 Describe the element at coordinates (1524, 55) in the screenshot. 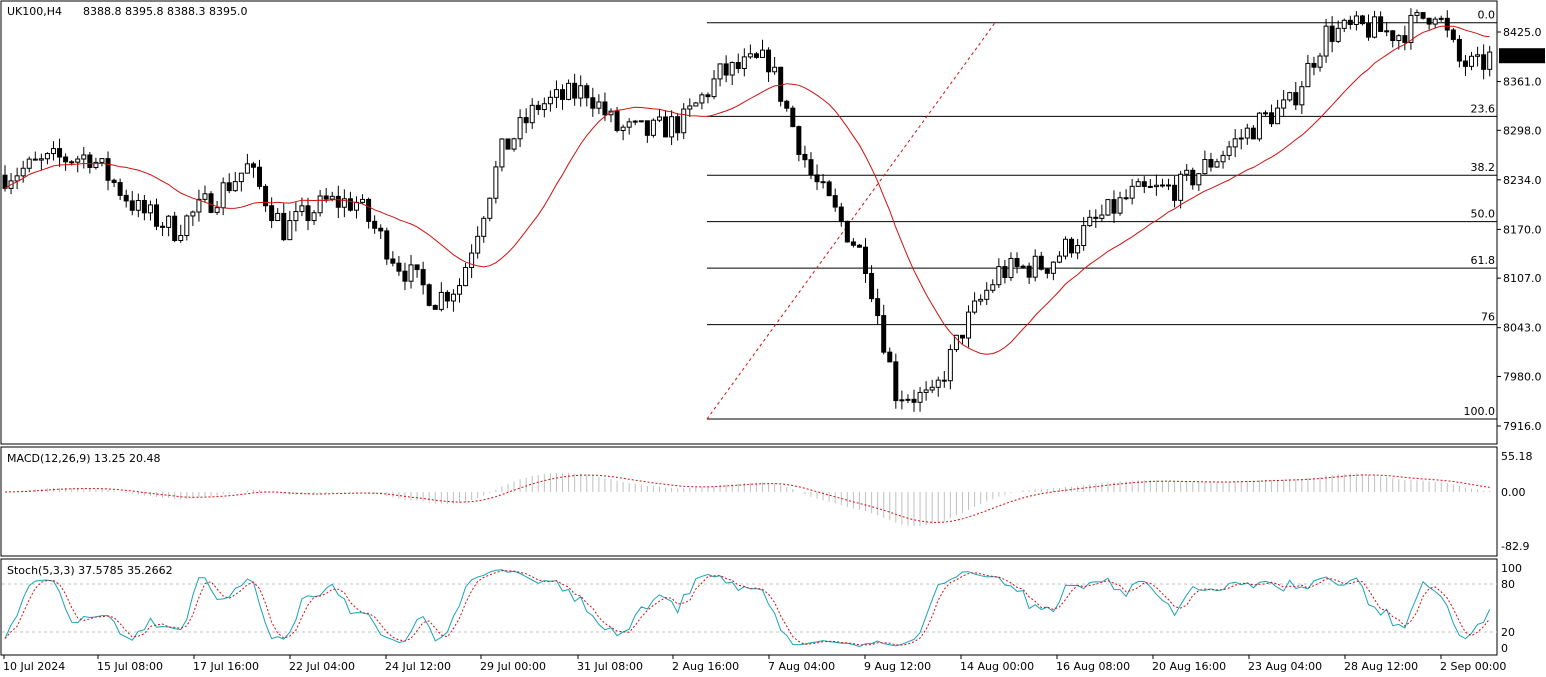

I see `current-price-label: 8395.0` at that location.